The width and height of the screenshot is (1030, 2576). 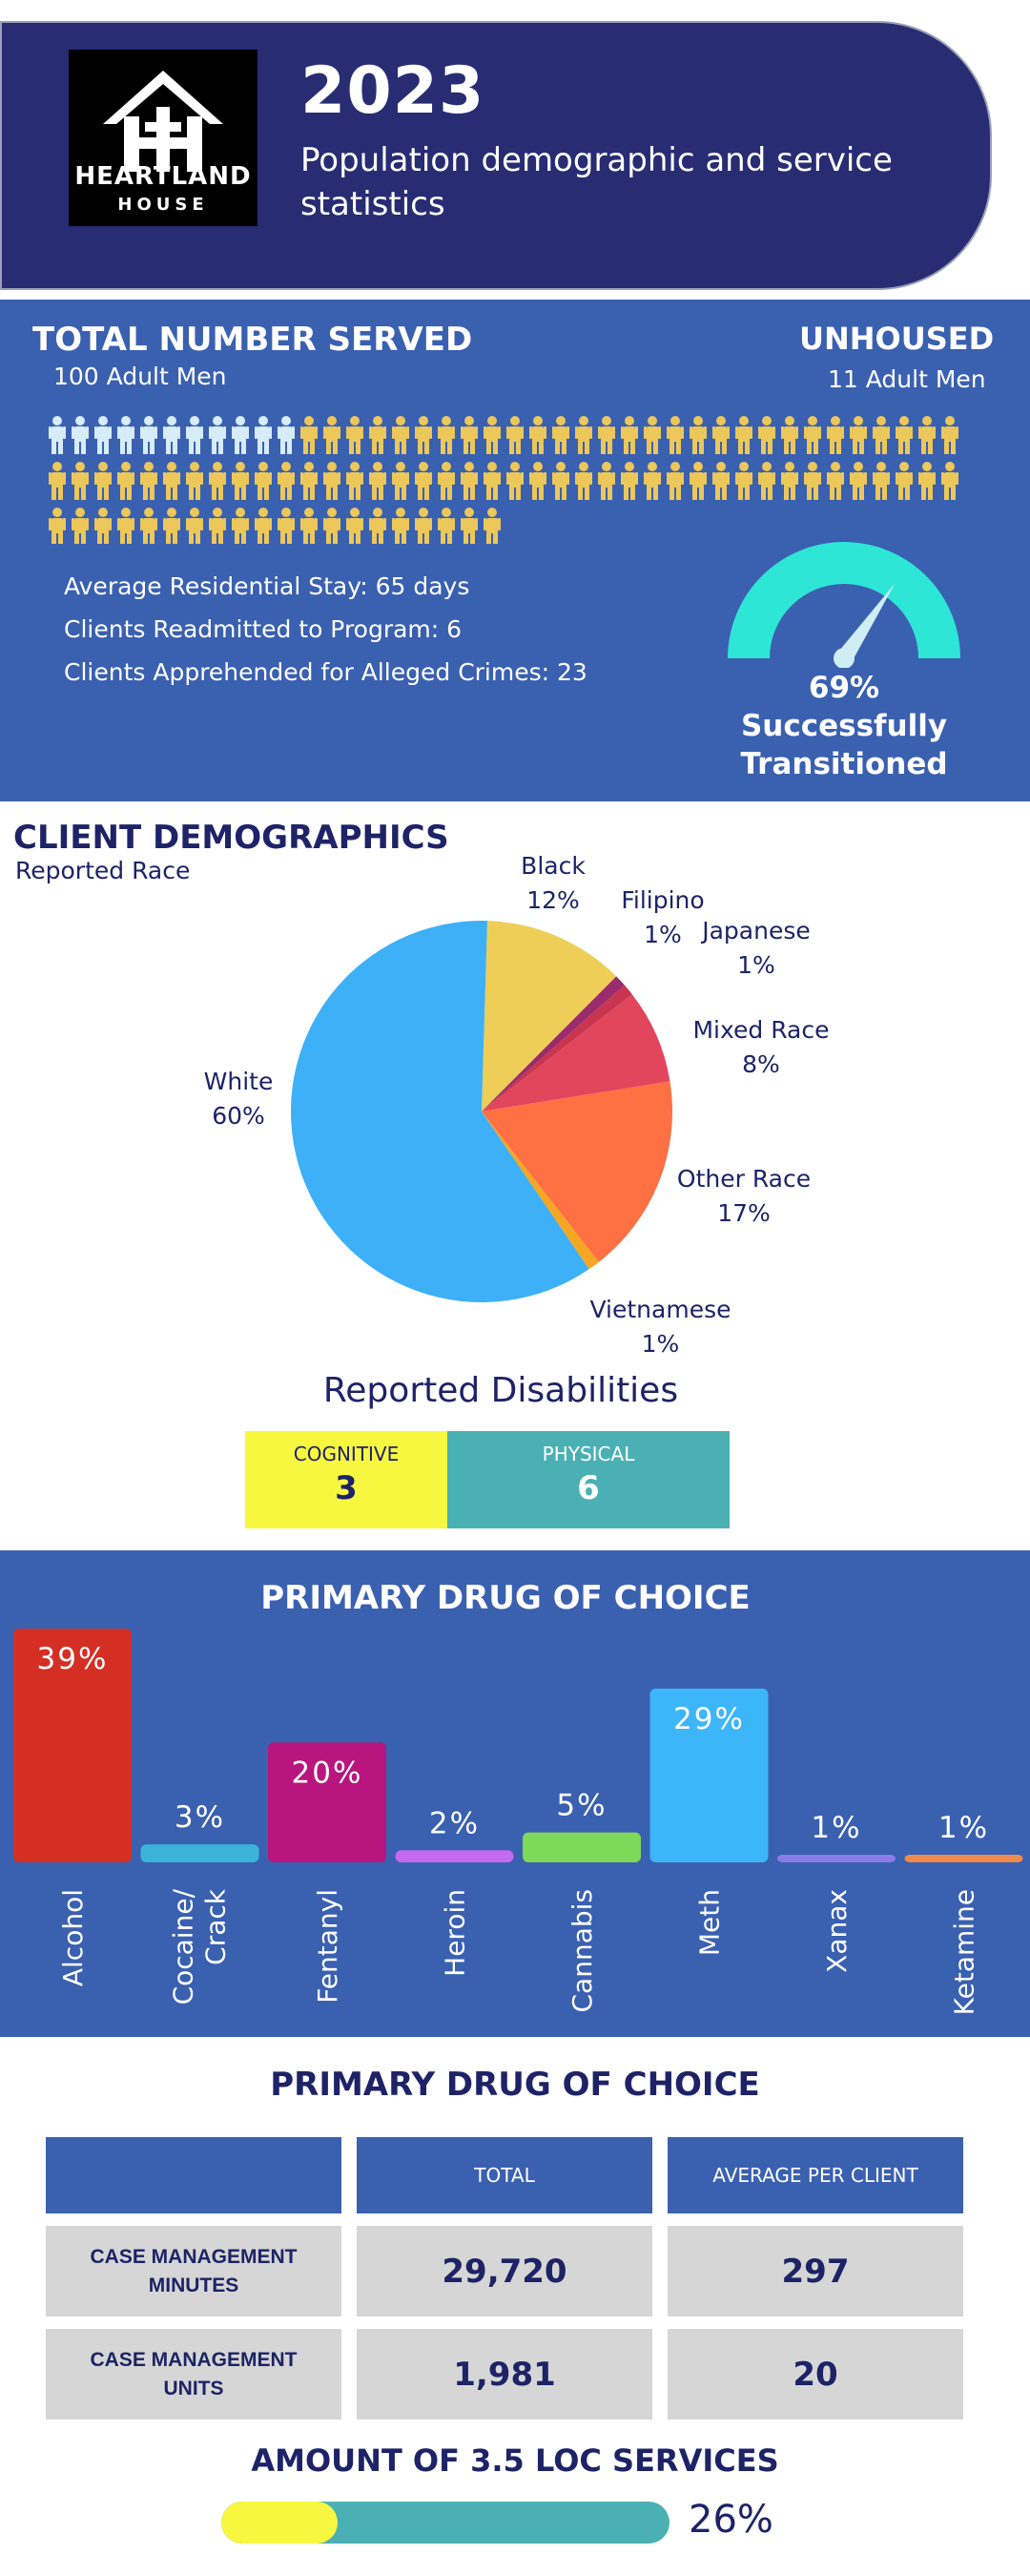 What do you see at coordinates (553, 883) in the screenshot?
I see `pie-label-black: Black 12%` at bounding box center [553, 883].